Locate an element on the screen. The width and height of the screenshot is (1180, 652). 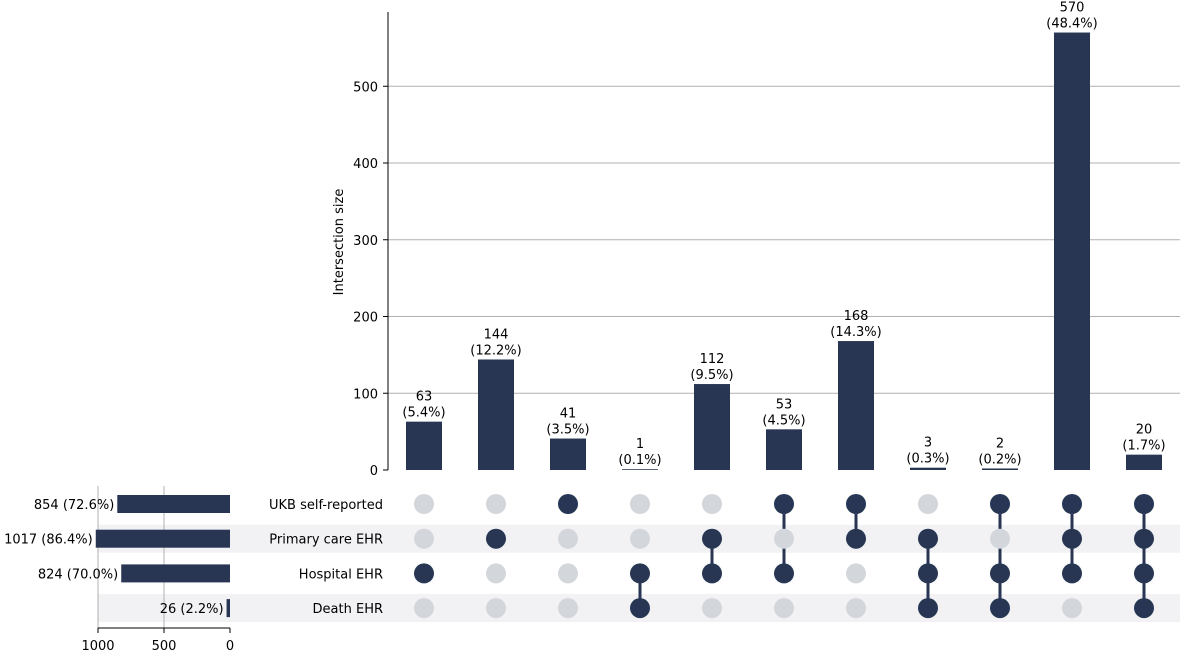
set-size-label: 854 (72.6%) is located at coordinates (74, 505).